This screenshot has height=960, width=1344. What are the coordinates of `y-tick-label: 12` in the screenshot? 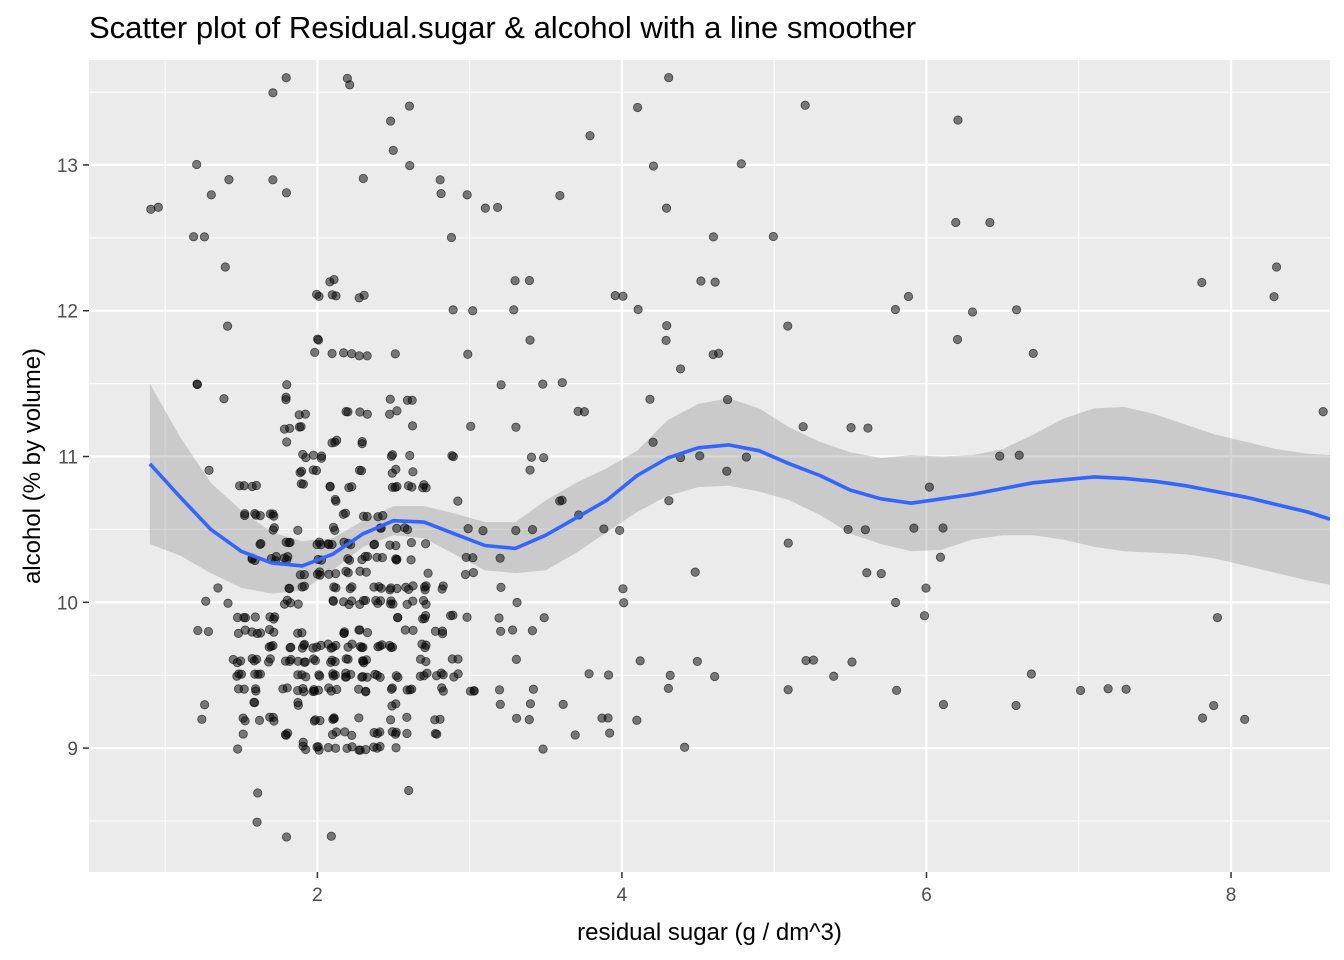 It's located at (67, 312).